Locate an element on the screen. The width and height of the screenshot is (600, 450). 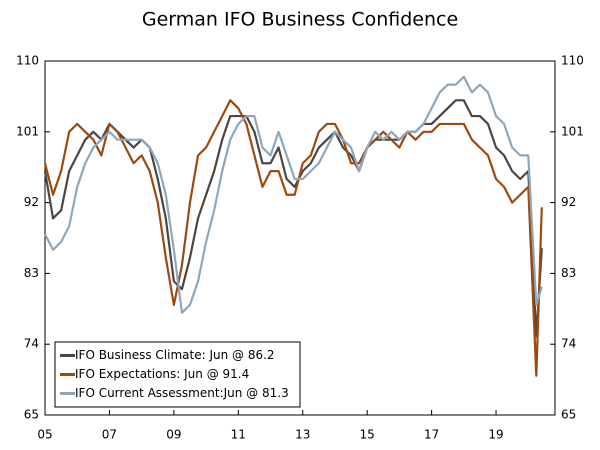
y2-tick-label: 110 is located at coordinates (572, 61).